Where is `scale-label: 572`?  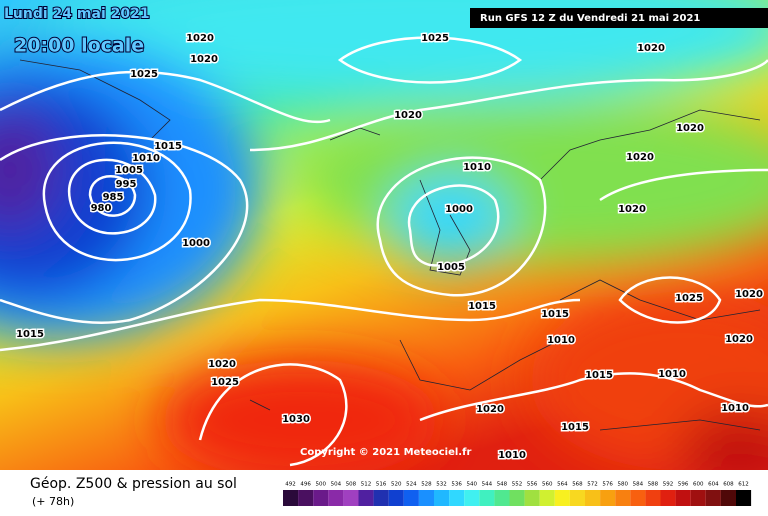
scale-label: 572 is located at coordinates (592, 485).